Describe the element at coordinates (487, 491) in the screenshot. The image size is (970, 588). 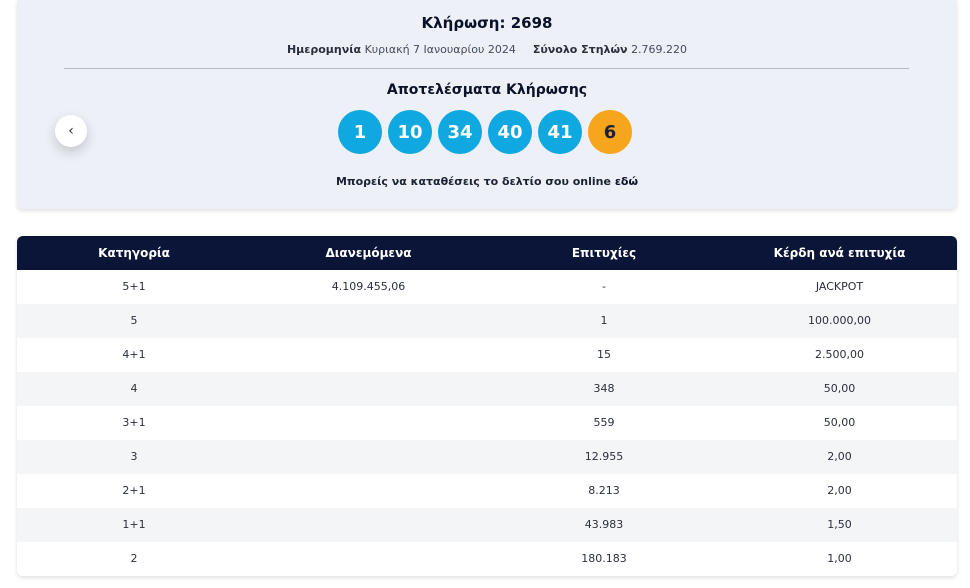
I see `table-row: 2+1 8.213 2,00` at that location.